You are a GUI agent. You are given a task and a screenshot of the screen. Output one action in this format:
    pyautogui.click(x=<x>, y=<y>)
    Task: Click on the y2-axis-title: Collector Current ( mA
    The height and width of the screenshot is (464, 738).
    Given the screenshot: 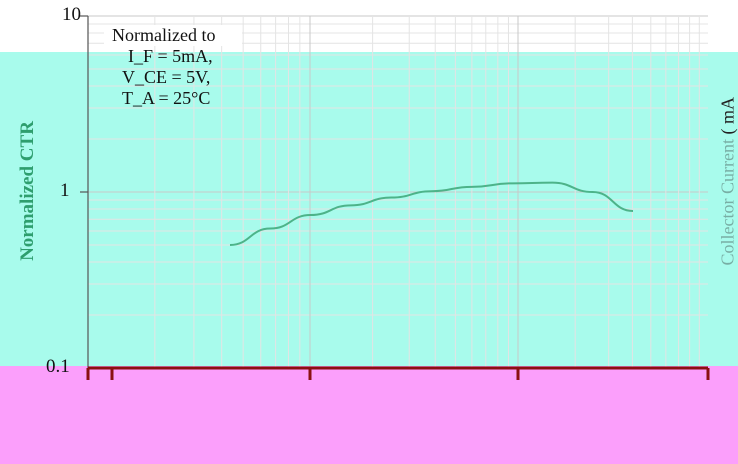 What is the action you would take?
    pyautogui.click(x=727, y=181)
    